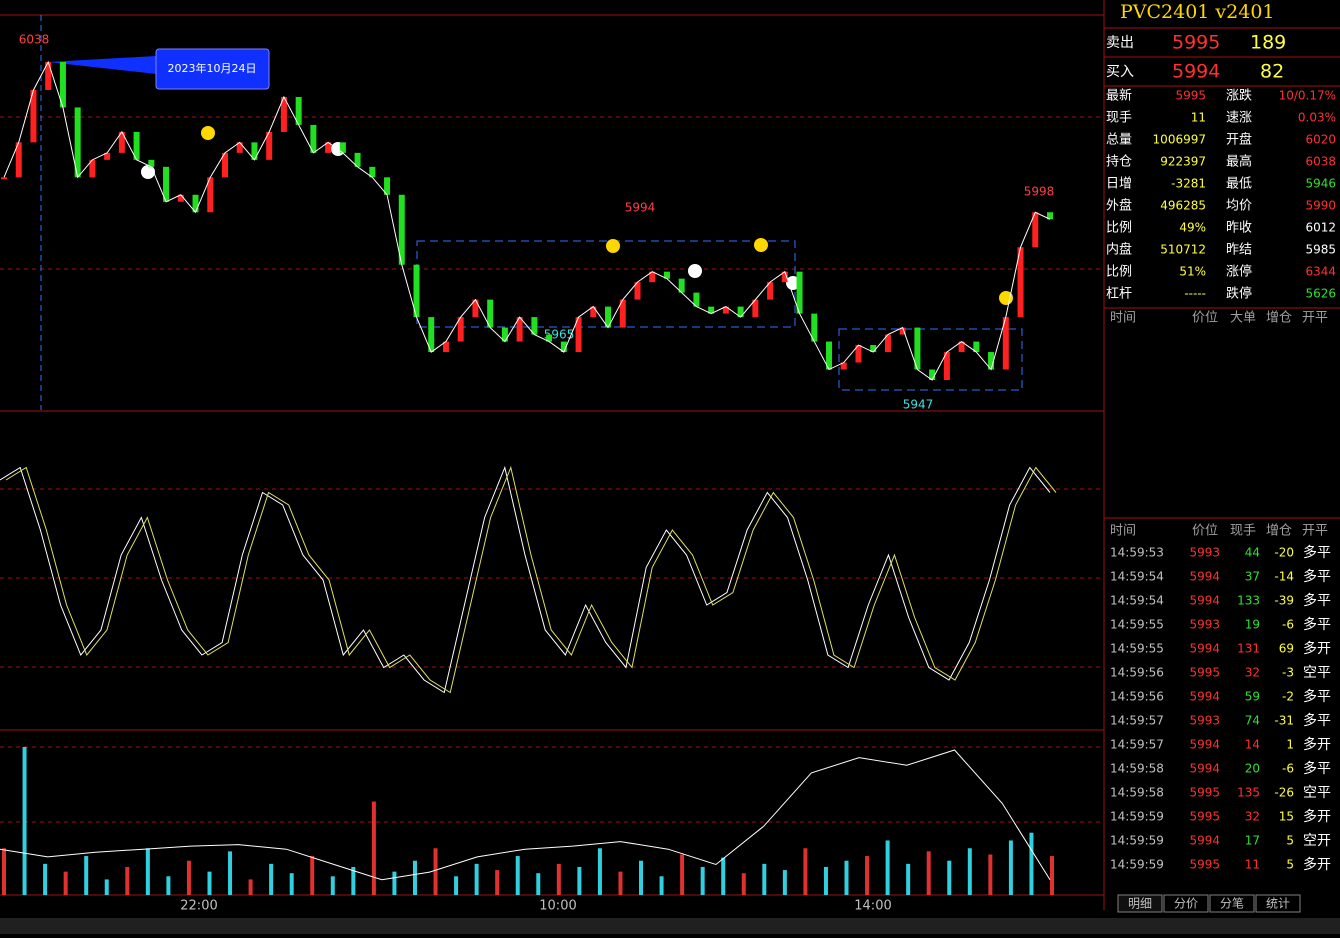  What do you see at coordinates (1284, 601) in the screenshot?
I see `tick-oi: -39` at bounding box center [1284, 601].